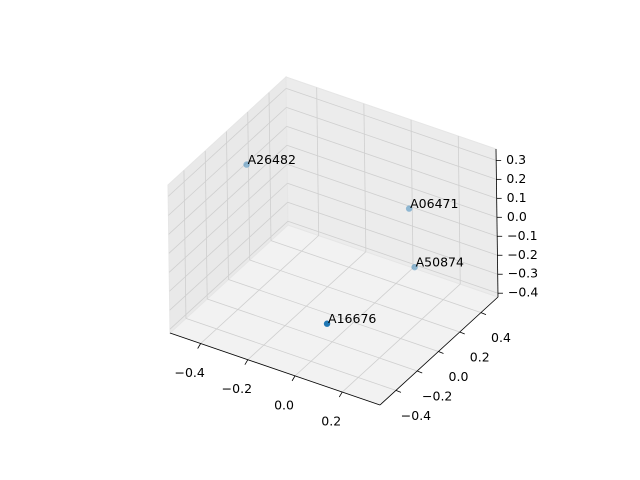 The image size is (640, 480). What do you see at coordinates (440, 262) in the screenshot?
I see `point-label: A50874` at bounding box center [440, 262].